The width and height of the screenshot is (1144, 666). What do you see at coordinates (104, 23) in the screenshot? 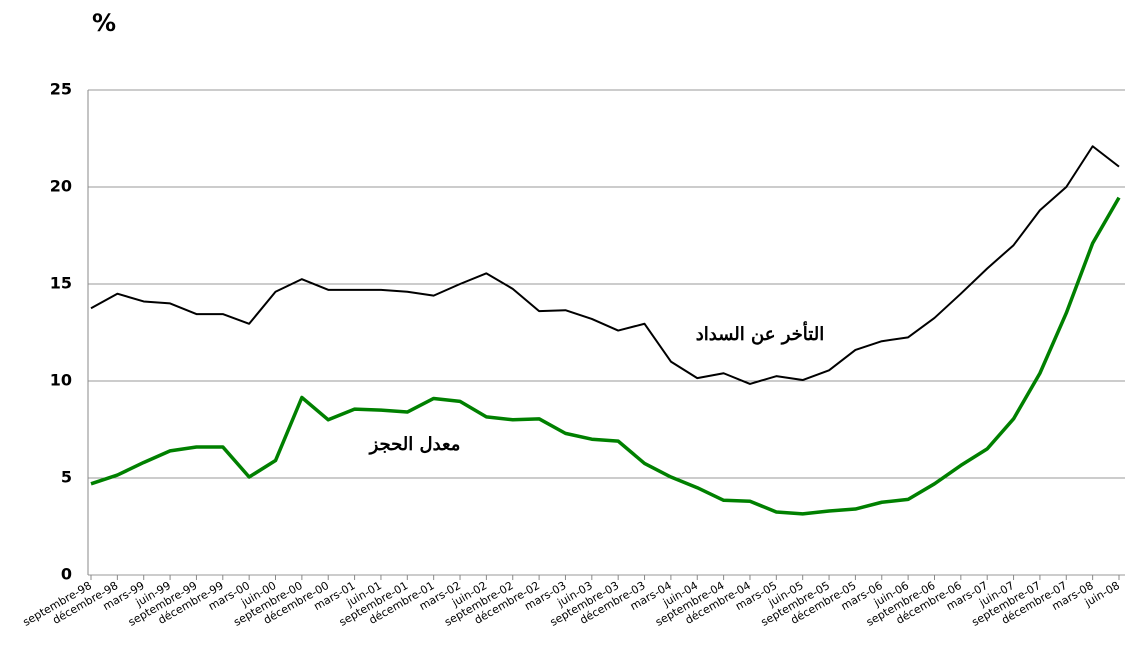
I see `y-axis-label: %` at bounding box center [104, 23].